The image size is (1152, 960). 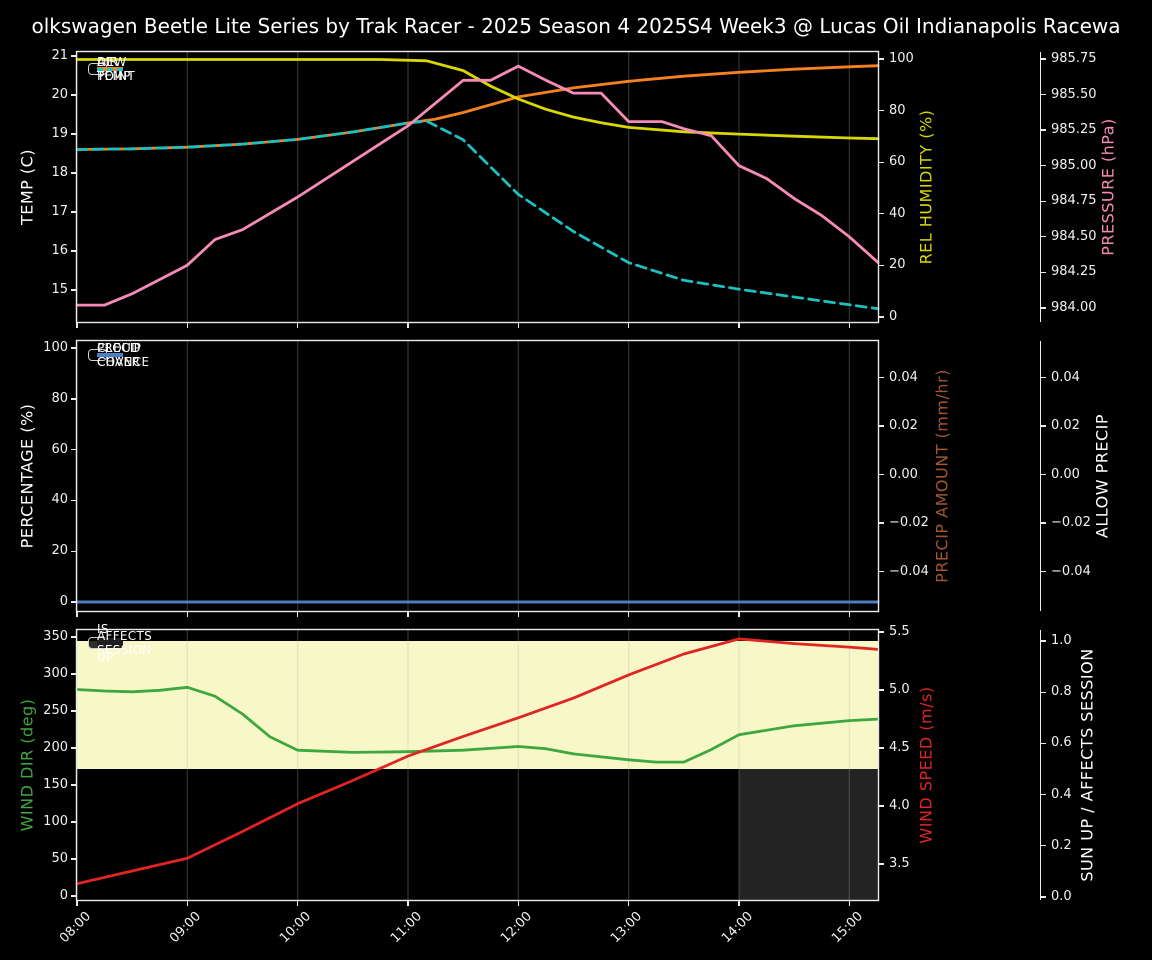 What do you see at coordinates (59, 250) in the screenshot?
I see `tick-label: 16` at bounding box center [59, 250].